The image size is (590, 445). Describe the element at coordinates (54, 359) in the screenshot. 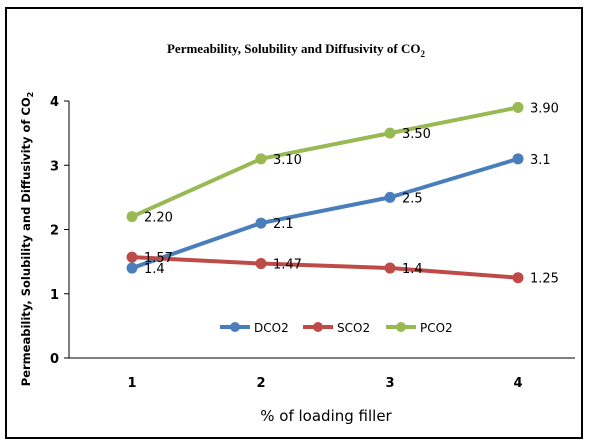

I see `y-tick-label: 0` at that location.